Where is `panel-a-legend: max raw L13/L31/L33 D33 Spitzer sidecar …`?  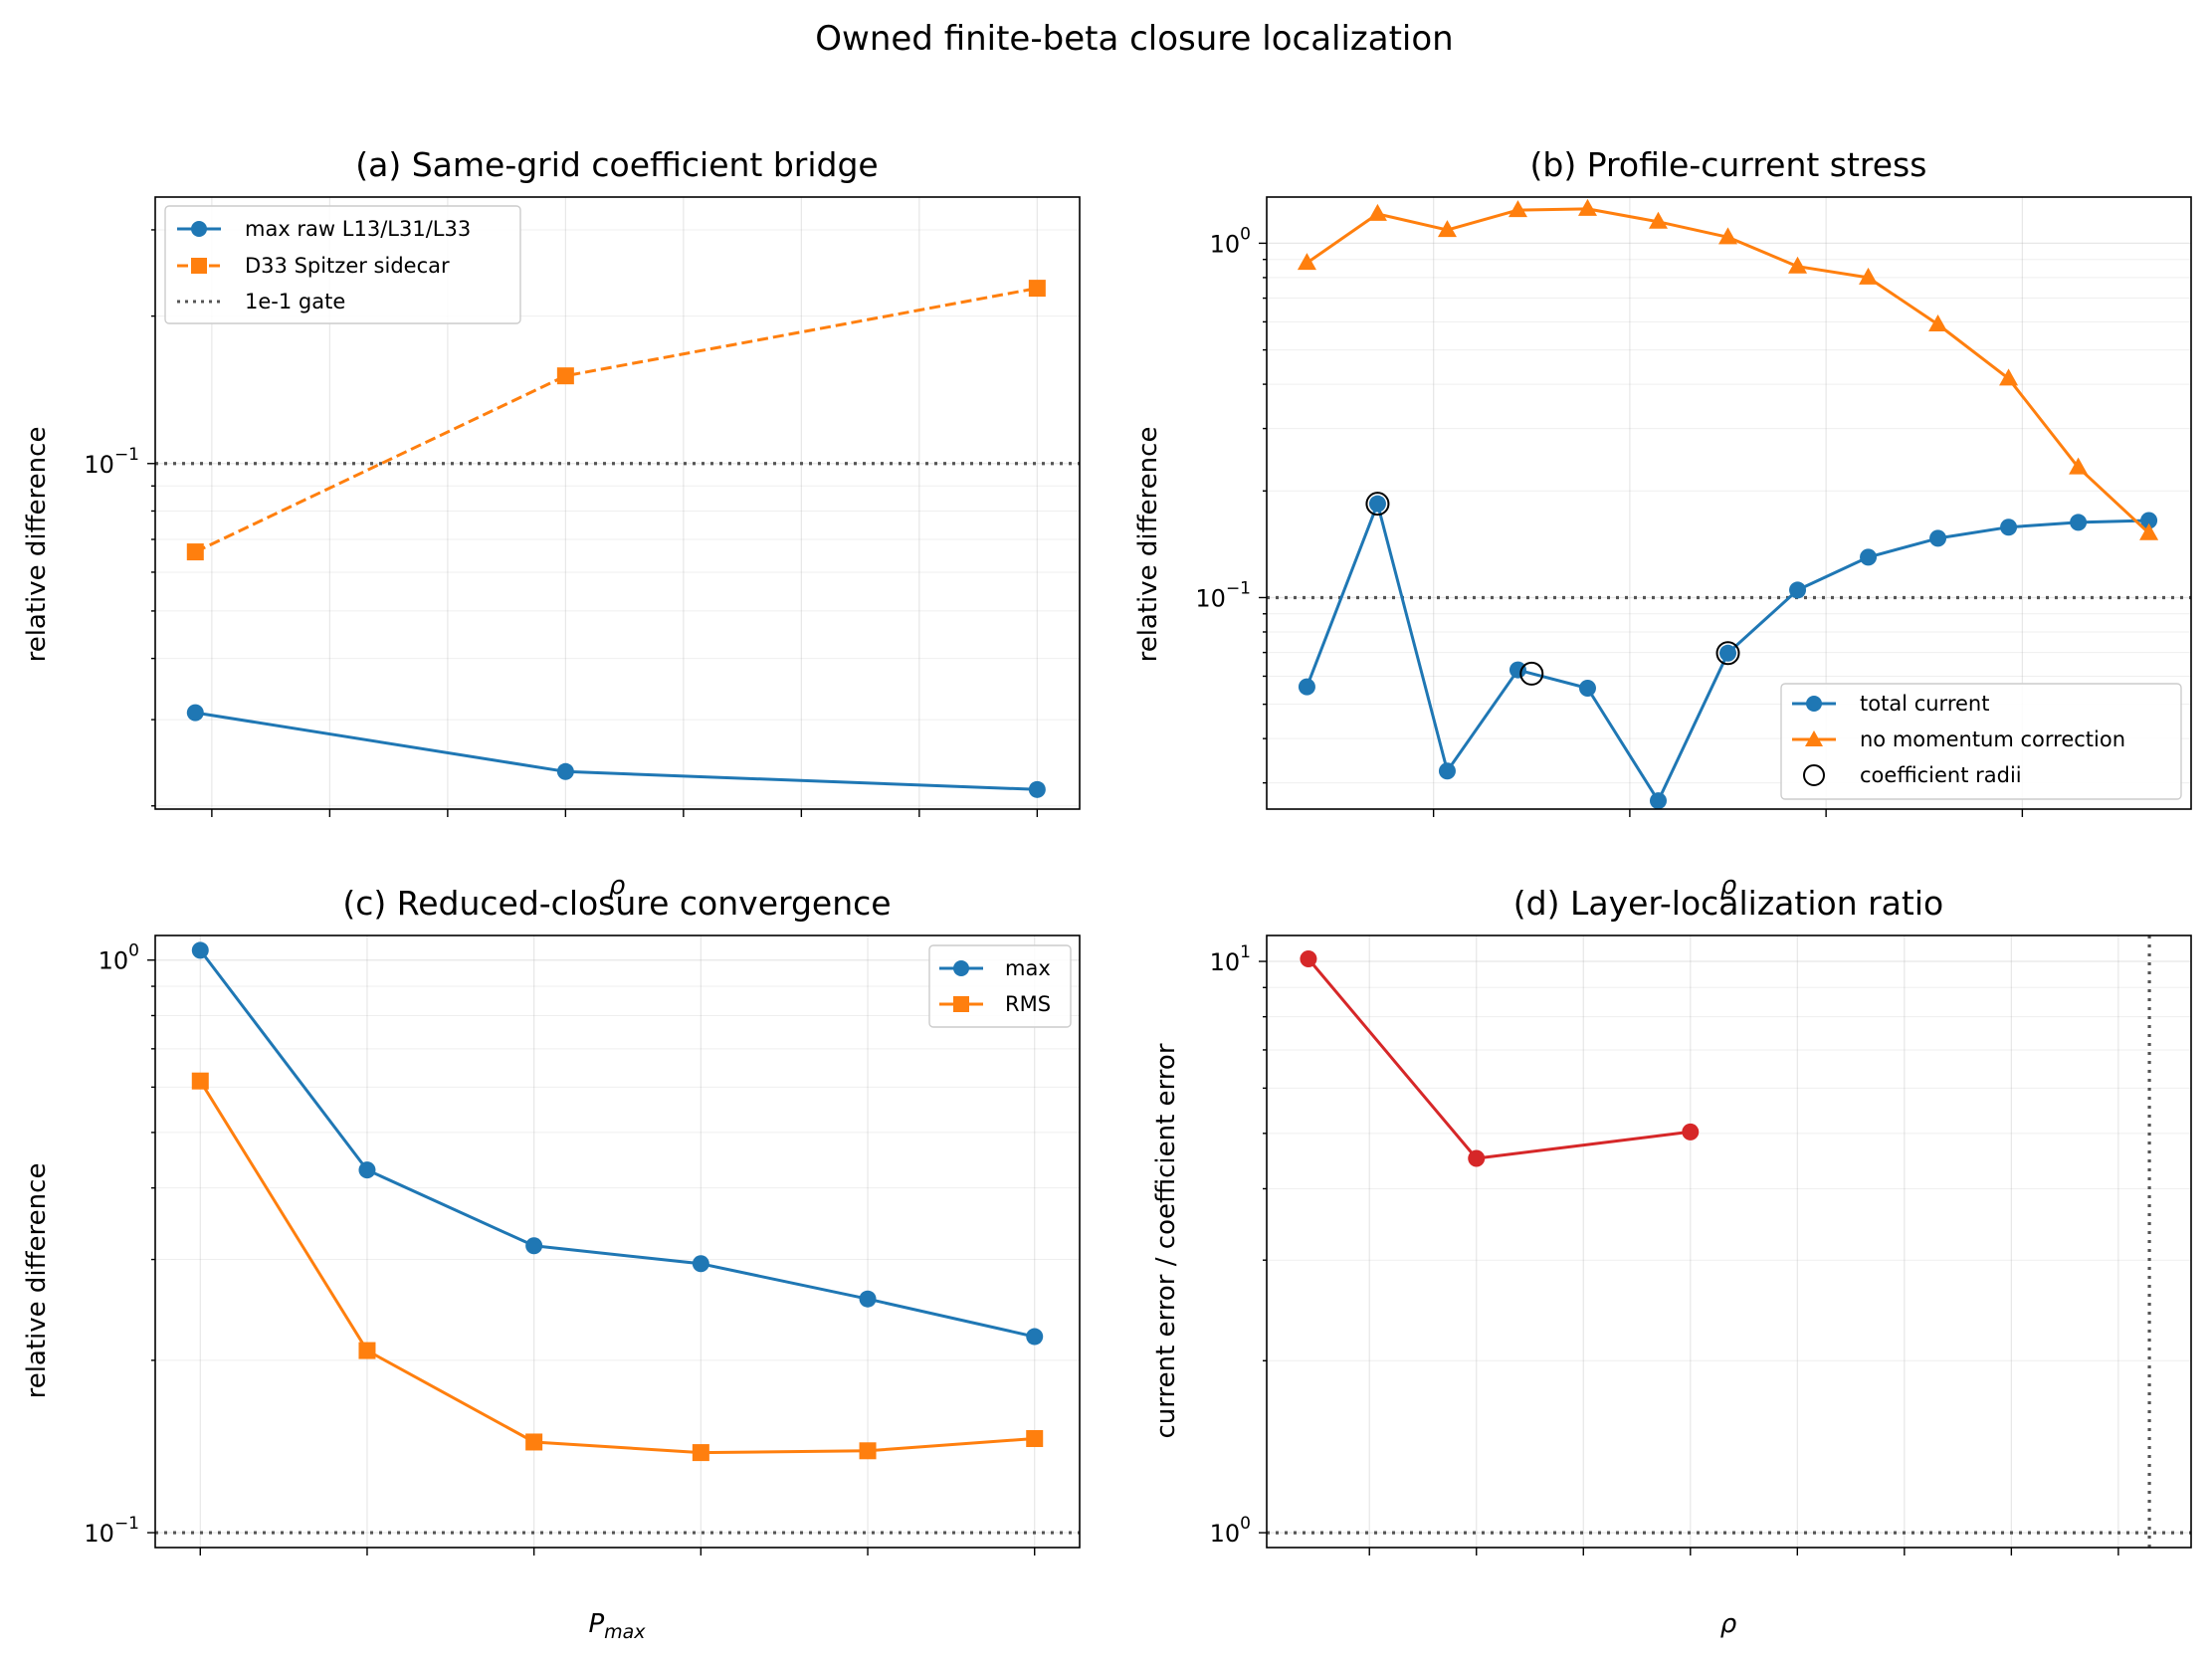
panel-a-legend: max raw L13/L31/L33 D33 Spitzer sidecar … is located at coordinates (342, 264).